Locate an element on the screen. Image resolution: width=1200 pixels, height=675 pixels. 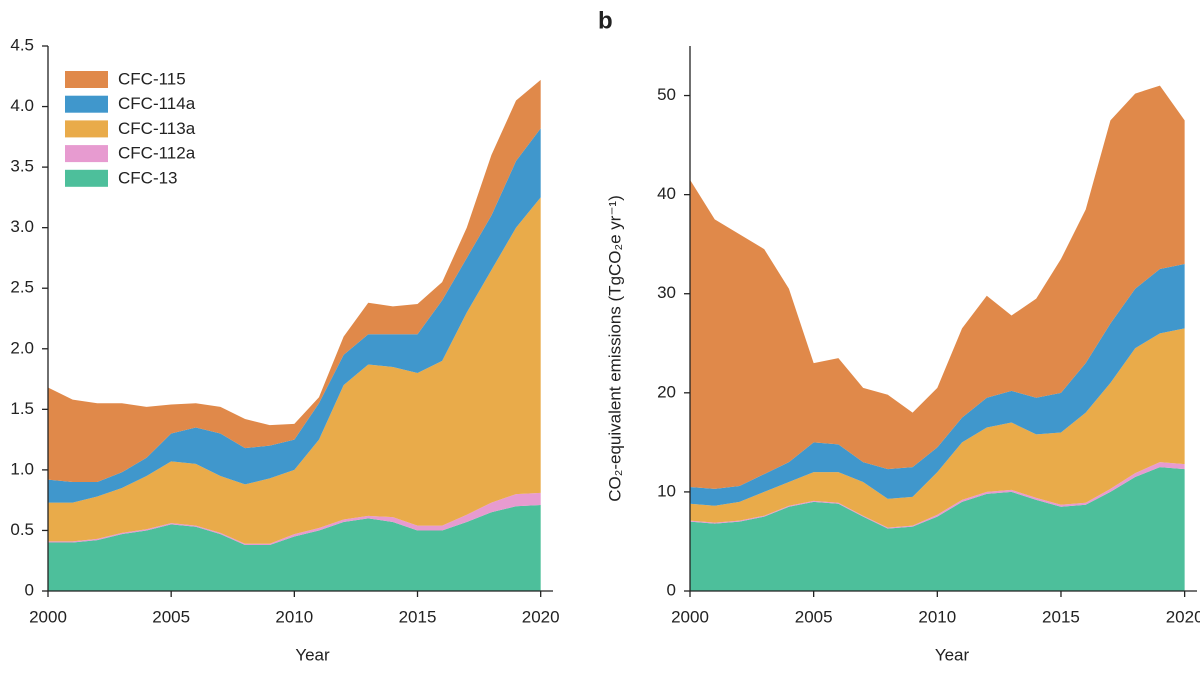
y-tick-label: 2.0 is located at coordinates (22, 347).